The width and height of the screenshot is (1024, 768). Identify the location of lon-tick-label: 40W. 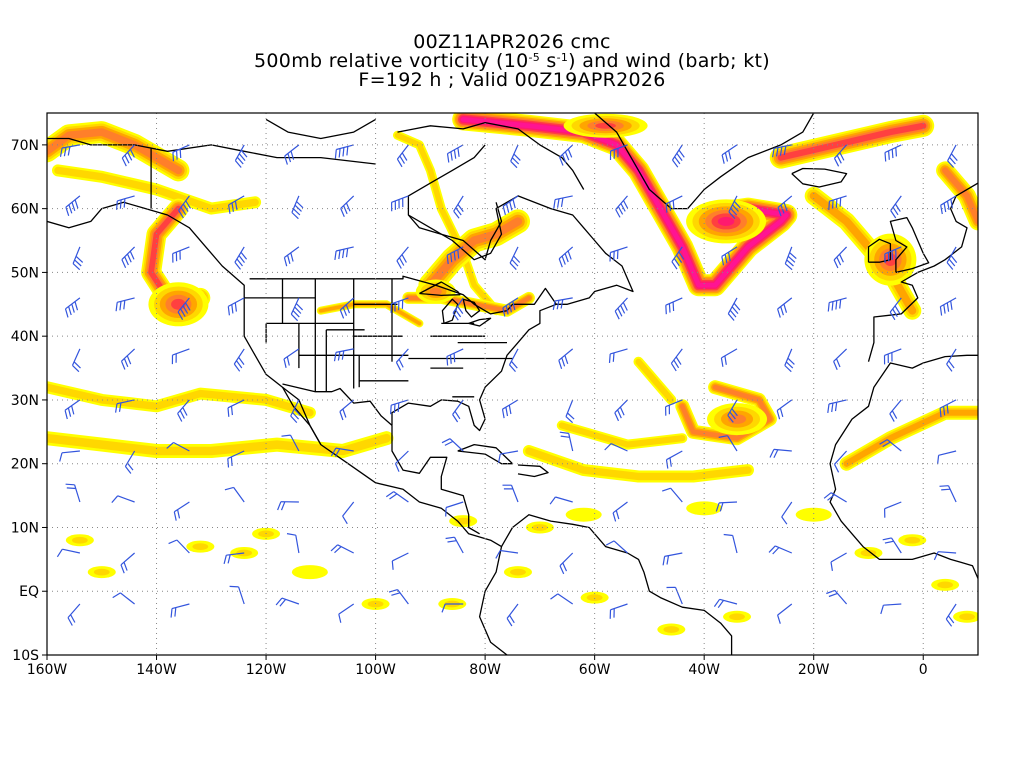
(704, 670).